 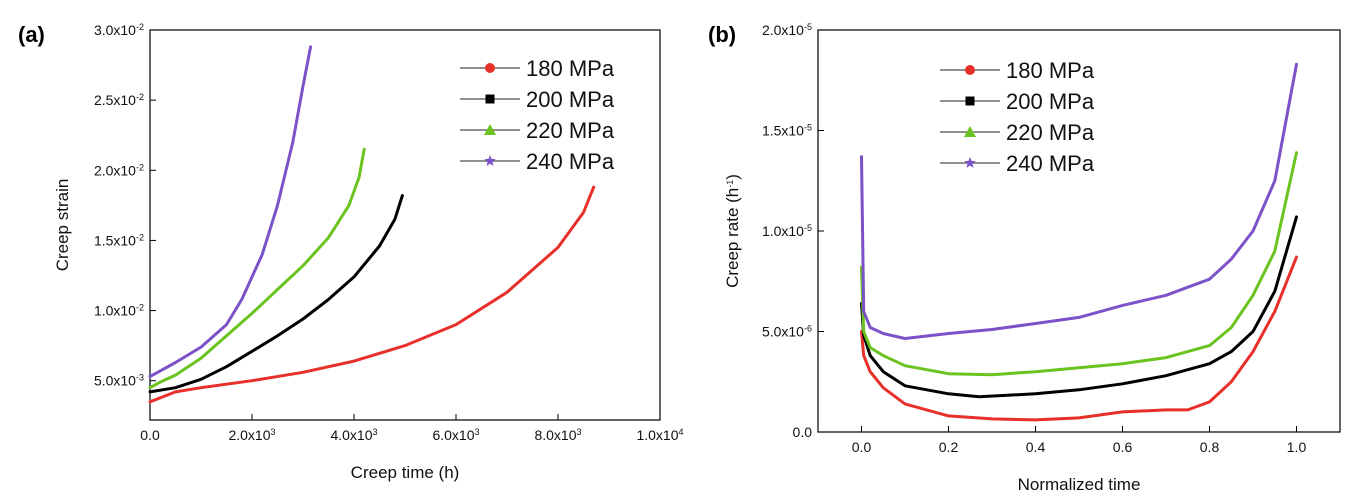 I want to click on panel-a-x-tick-label: 0.0, so click(x=150, y=435).